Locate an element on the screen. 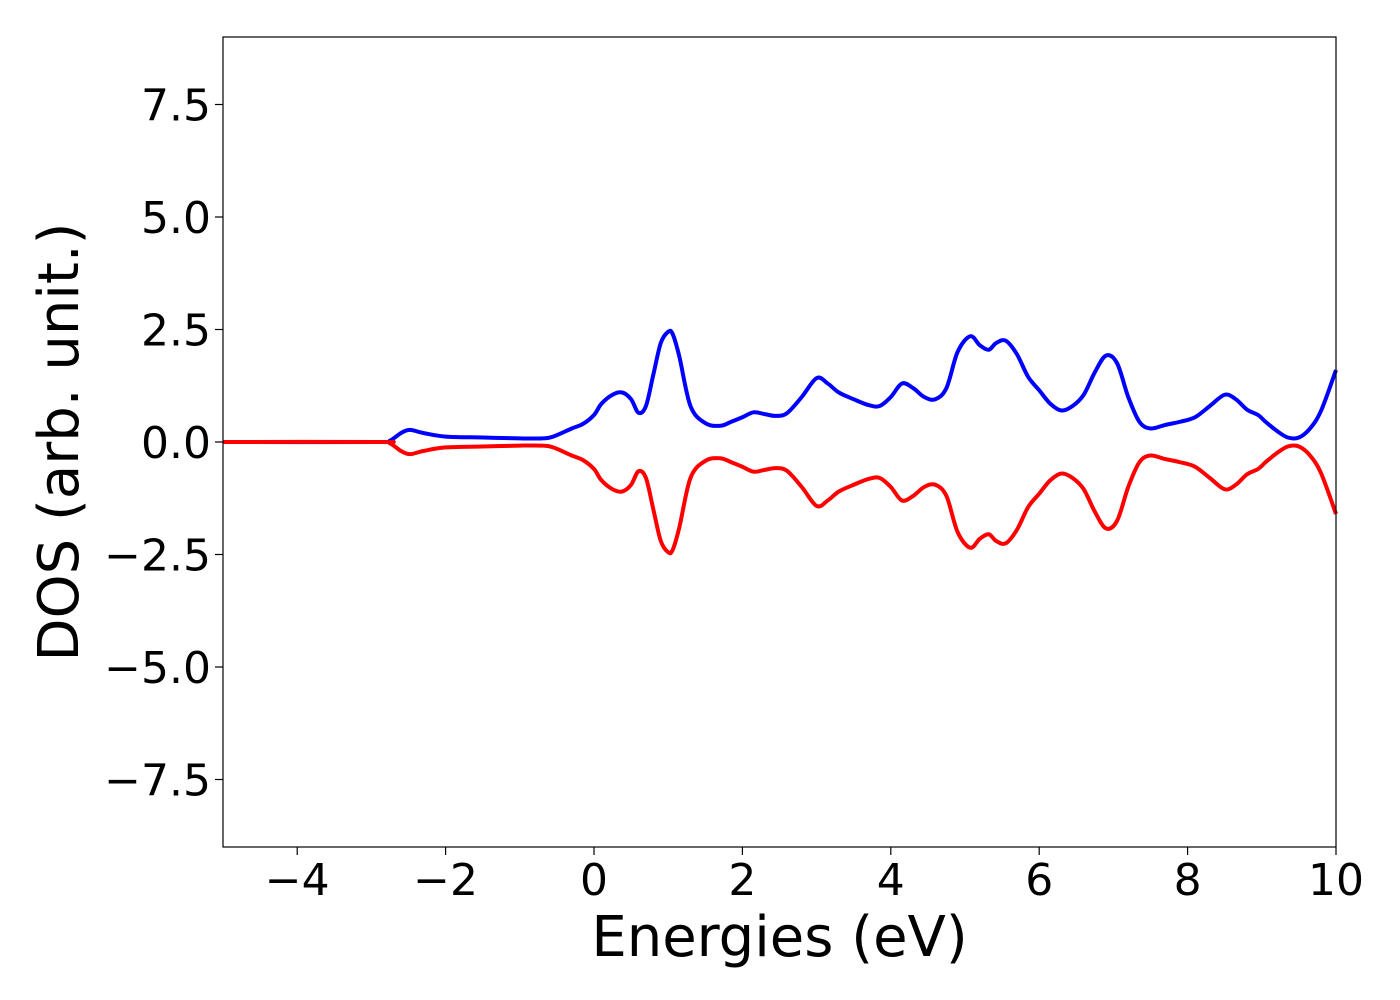  x-axis-title: Energies (eV) is located at coordinates (779, 937).